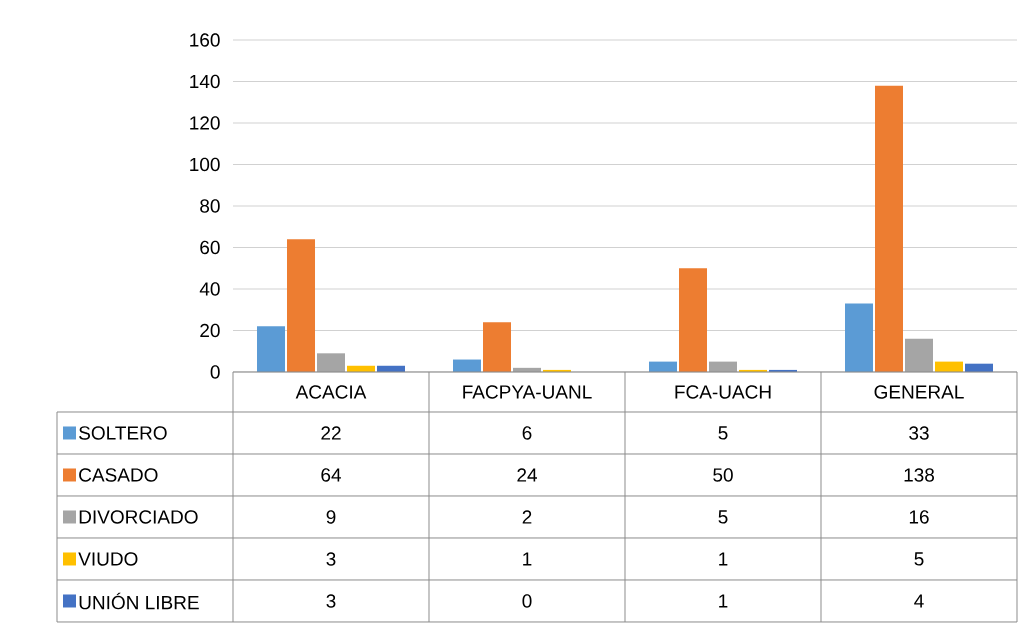 Image resolution: width=1033 pixels, height=628 pixels. Describe the element at coordinates (919, 392) in the screenshot. I see `x-tick-label: GENERAL` at that location.